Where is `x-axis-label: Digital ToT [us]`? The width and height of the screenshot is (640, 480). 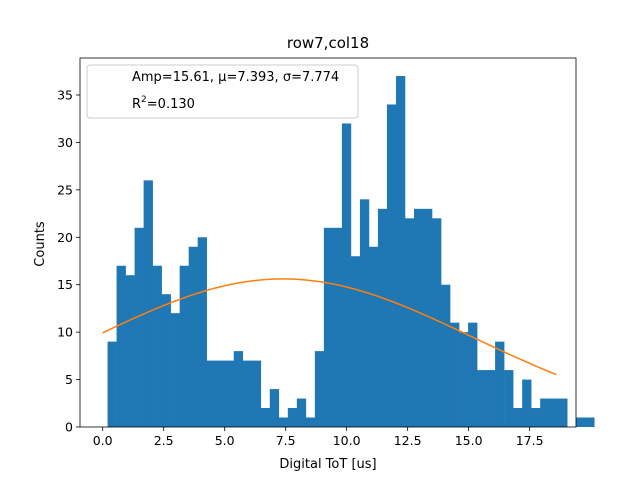
x-axis-label: Digital ToT [us] is located at coordinates (327, 464).